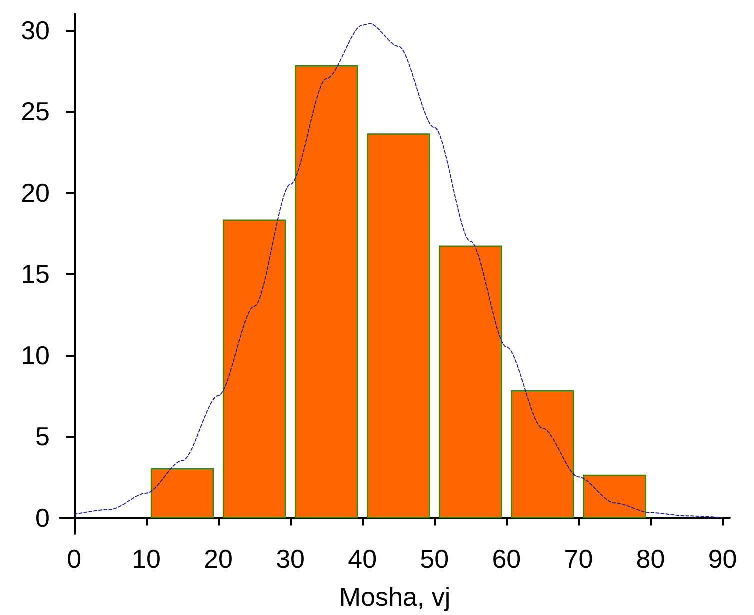  Describe the element at coordinates (35, 30) in the screenshot. I see `y-tick-label: 30` at that location.